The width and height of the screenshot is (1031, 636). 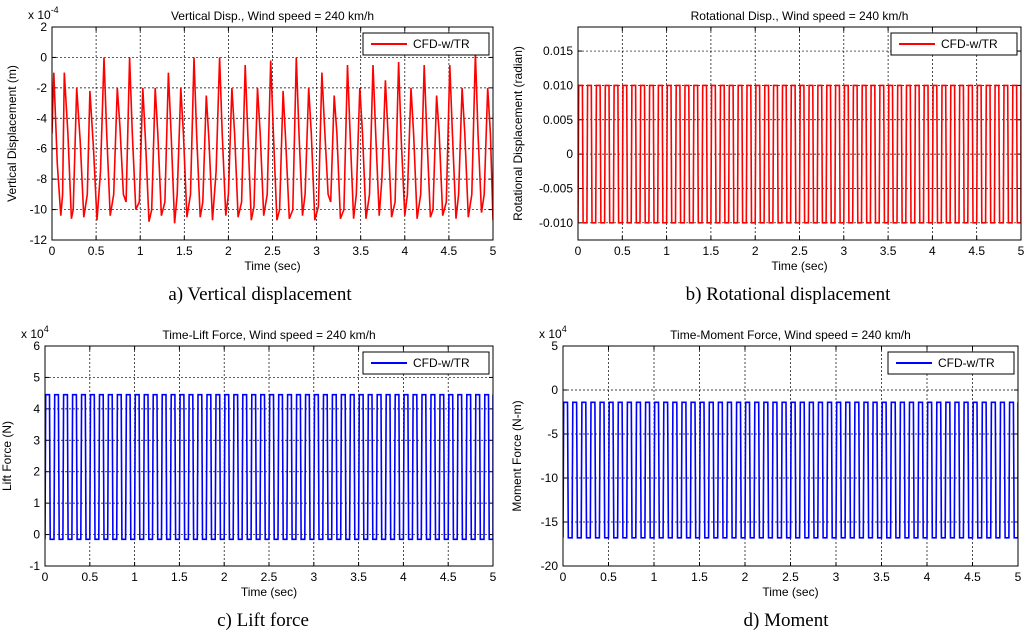 What do you see at coordinates (41, 118) in the screenshot?
I see `y-tick-label: -4` at bounding box center [41, 118].